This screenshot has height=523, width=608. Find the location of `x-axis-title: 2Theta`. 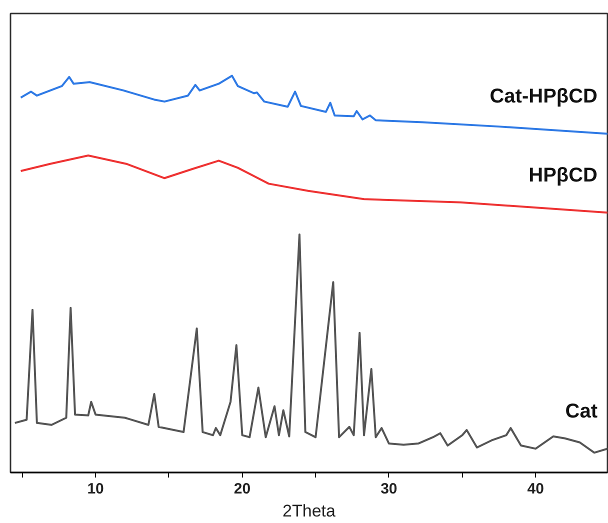

x-axis-title: 2Theta is located at coordinates (309, 511).